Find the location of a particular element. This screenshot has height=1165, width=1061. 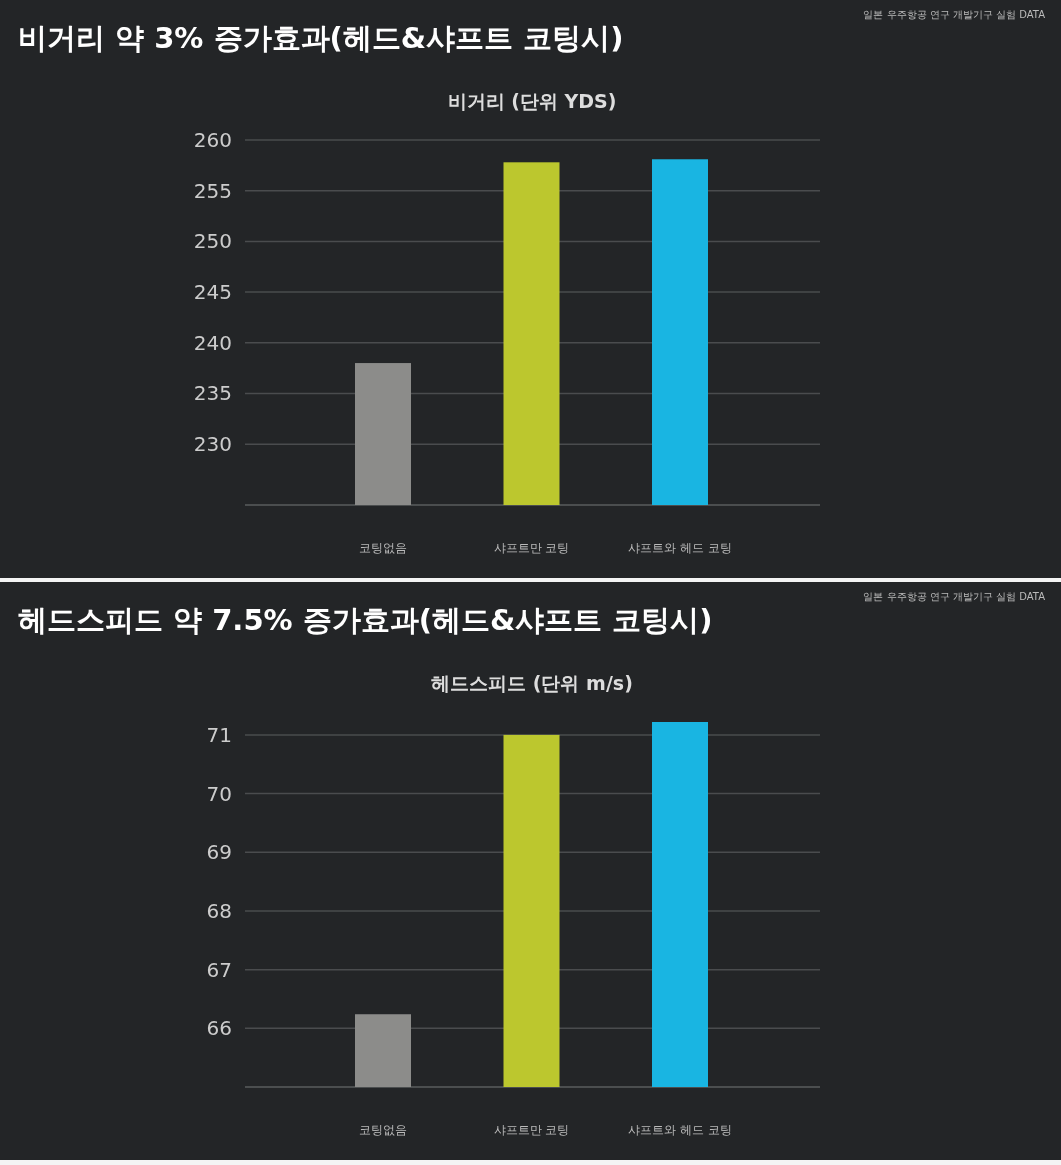

y-tick-label: 230 is located at coordinates (212, 444).